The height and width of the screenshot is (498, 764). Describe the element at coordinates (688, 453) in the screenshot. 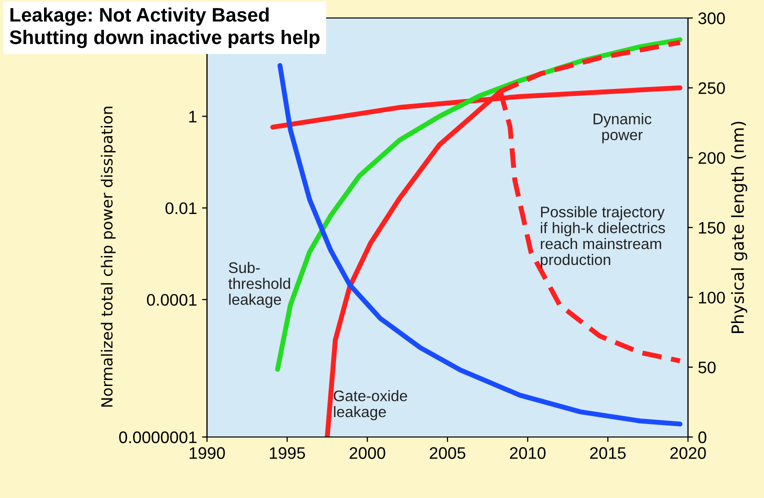

I see `x-tick-label: 2020` at that location.